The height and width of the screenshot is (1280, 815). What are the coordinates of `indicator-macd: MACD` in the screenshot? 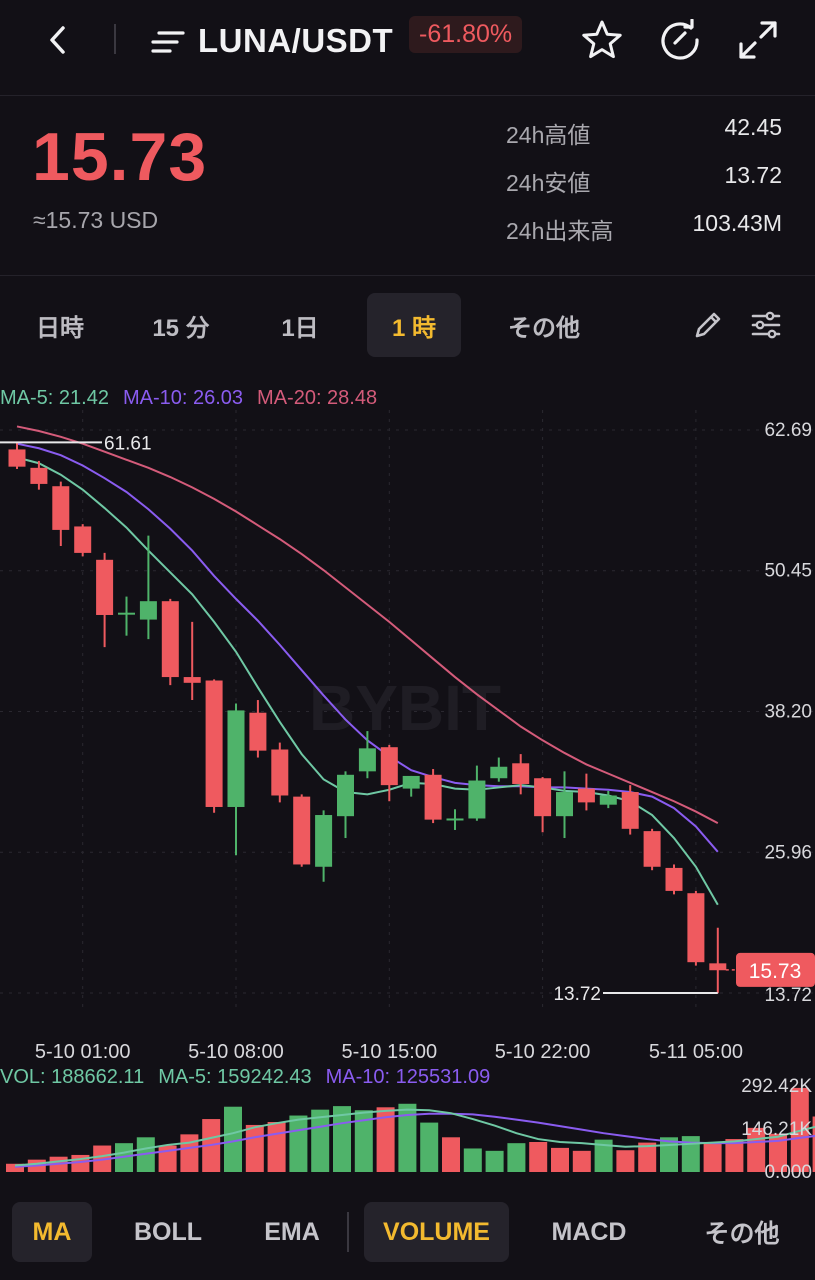 It's located at (589, 1231).